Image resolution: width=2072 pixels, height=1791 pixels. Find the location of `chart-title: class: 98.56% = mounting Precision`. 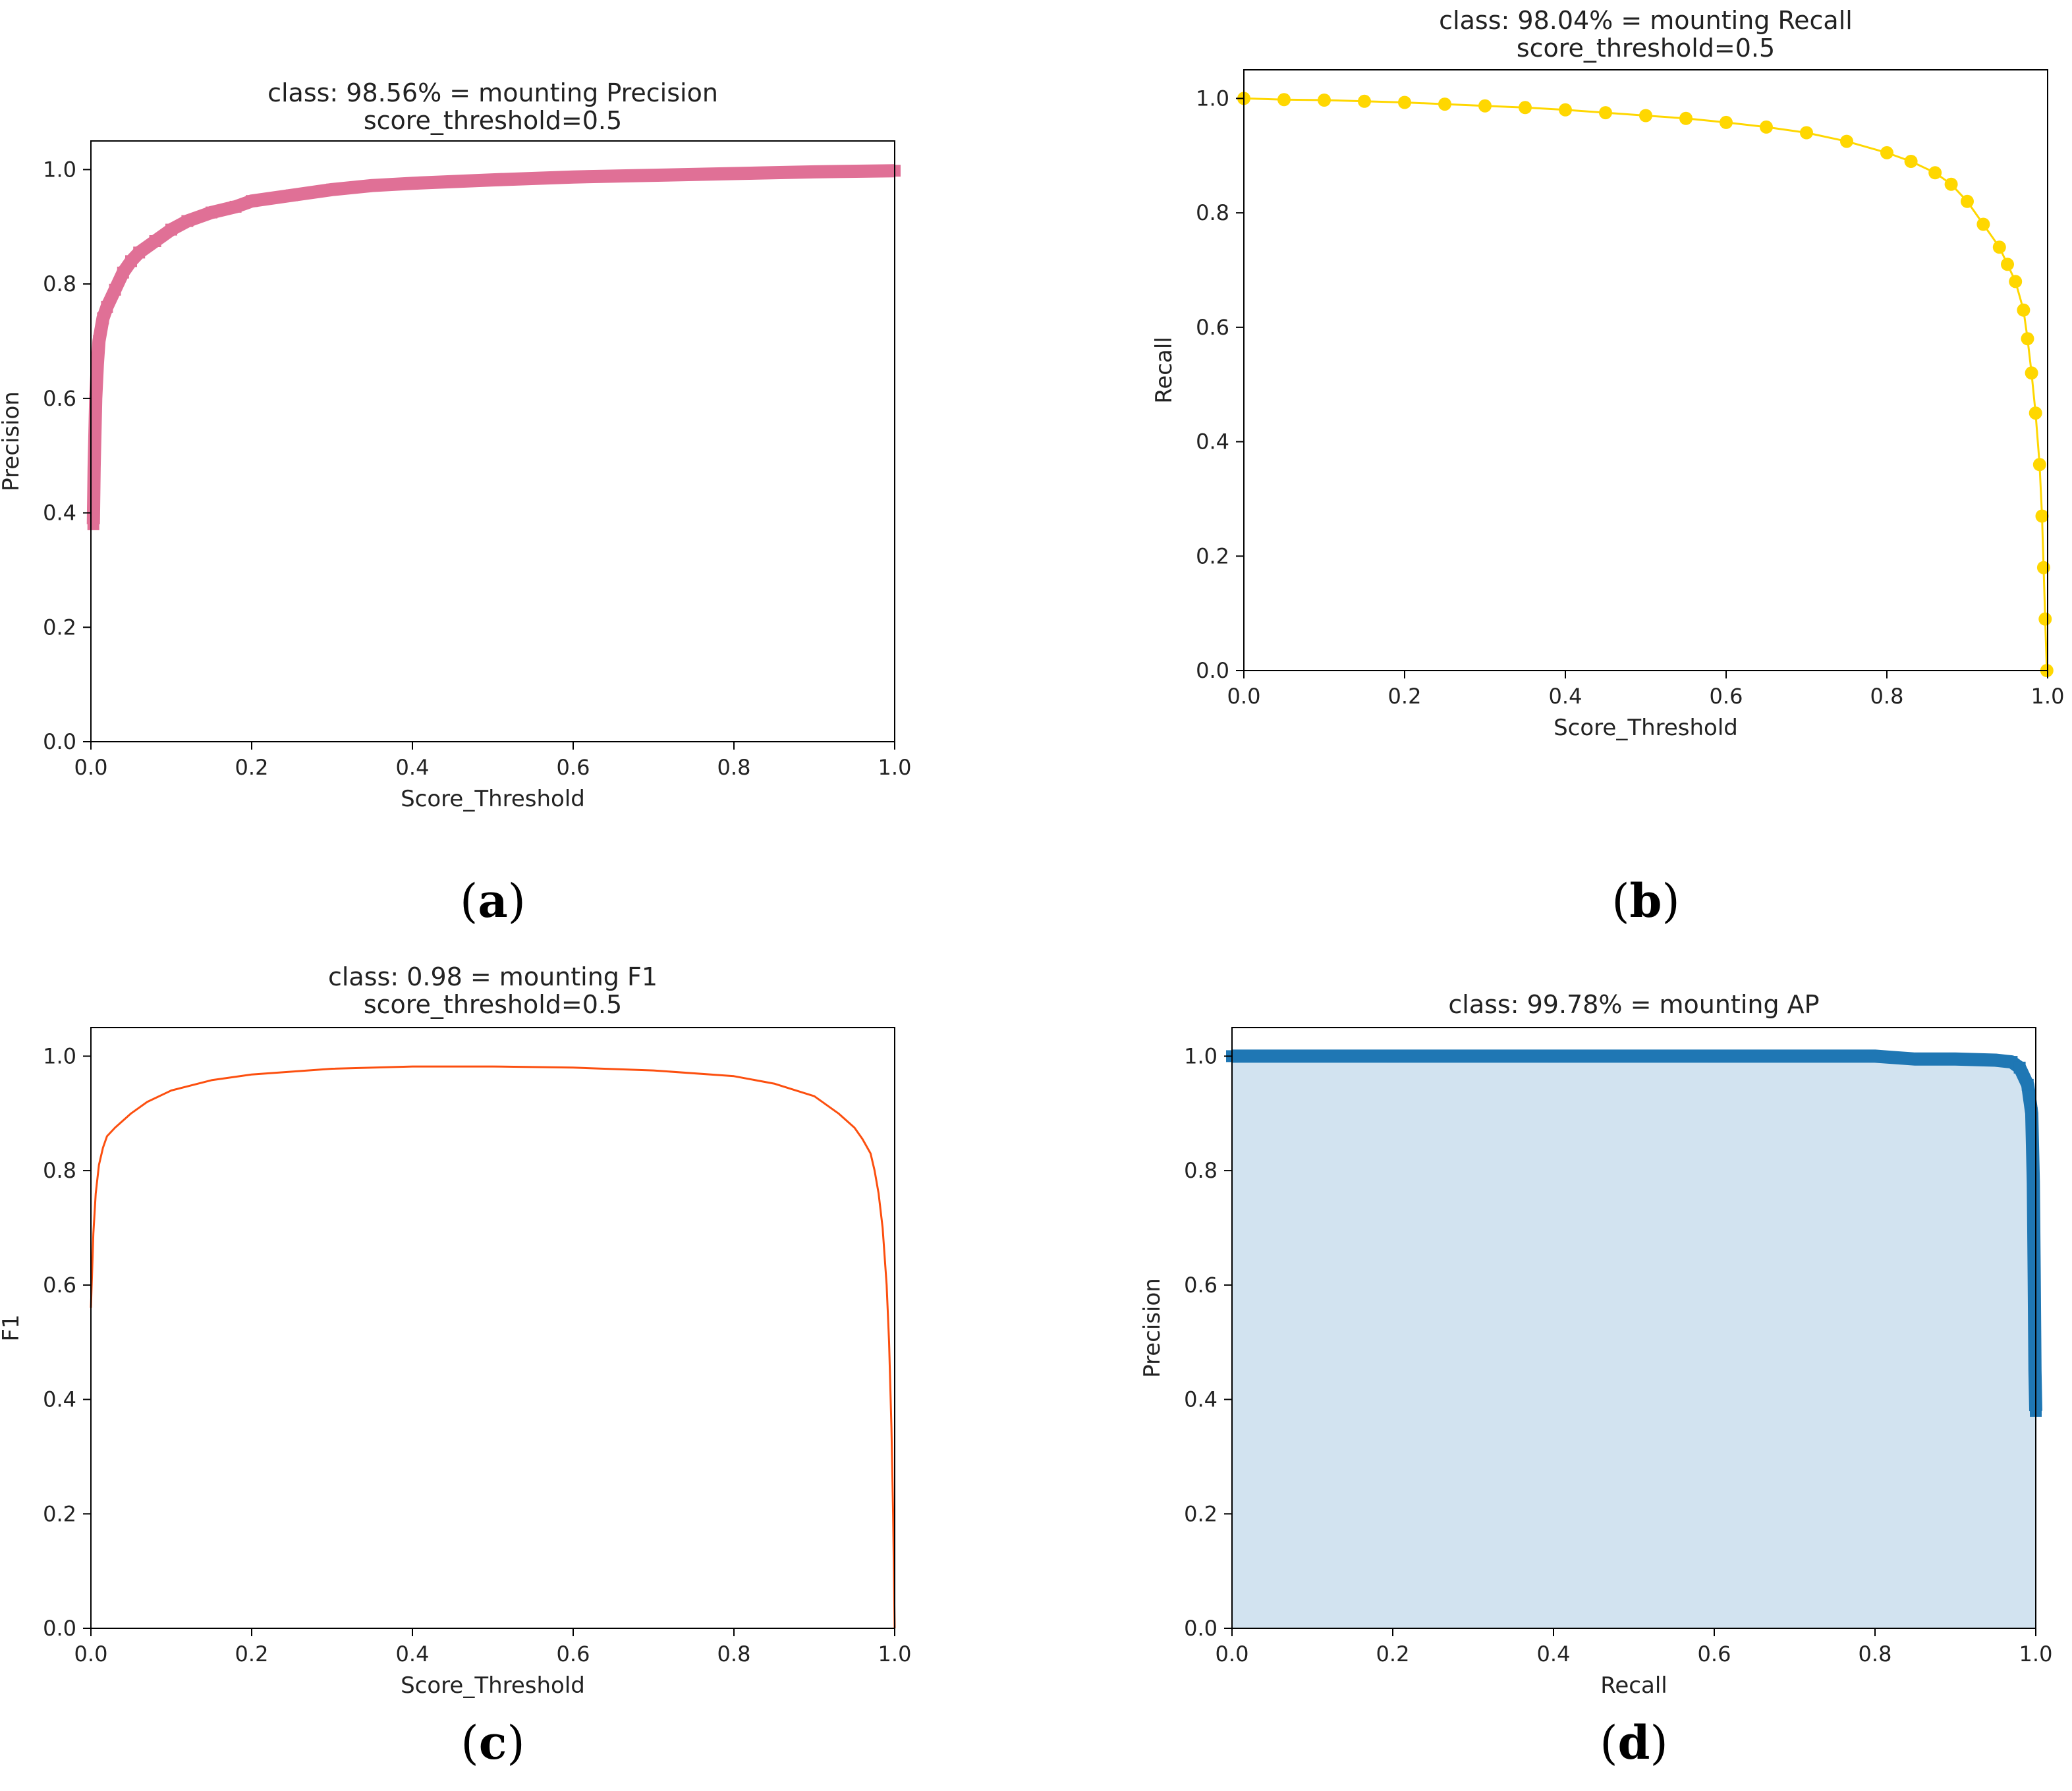

chart-title: class: 98.56% = mounting Precision is located at coordinates (492, 92).